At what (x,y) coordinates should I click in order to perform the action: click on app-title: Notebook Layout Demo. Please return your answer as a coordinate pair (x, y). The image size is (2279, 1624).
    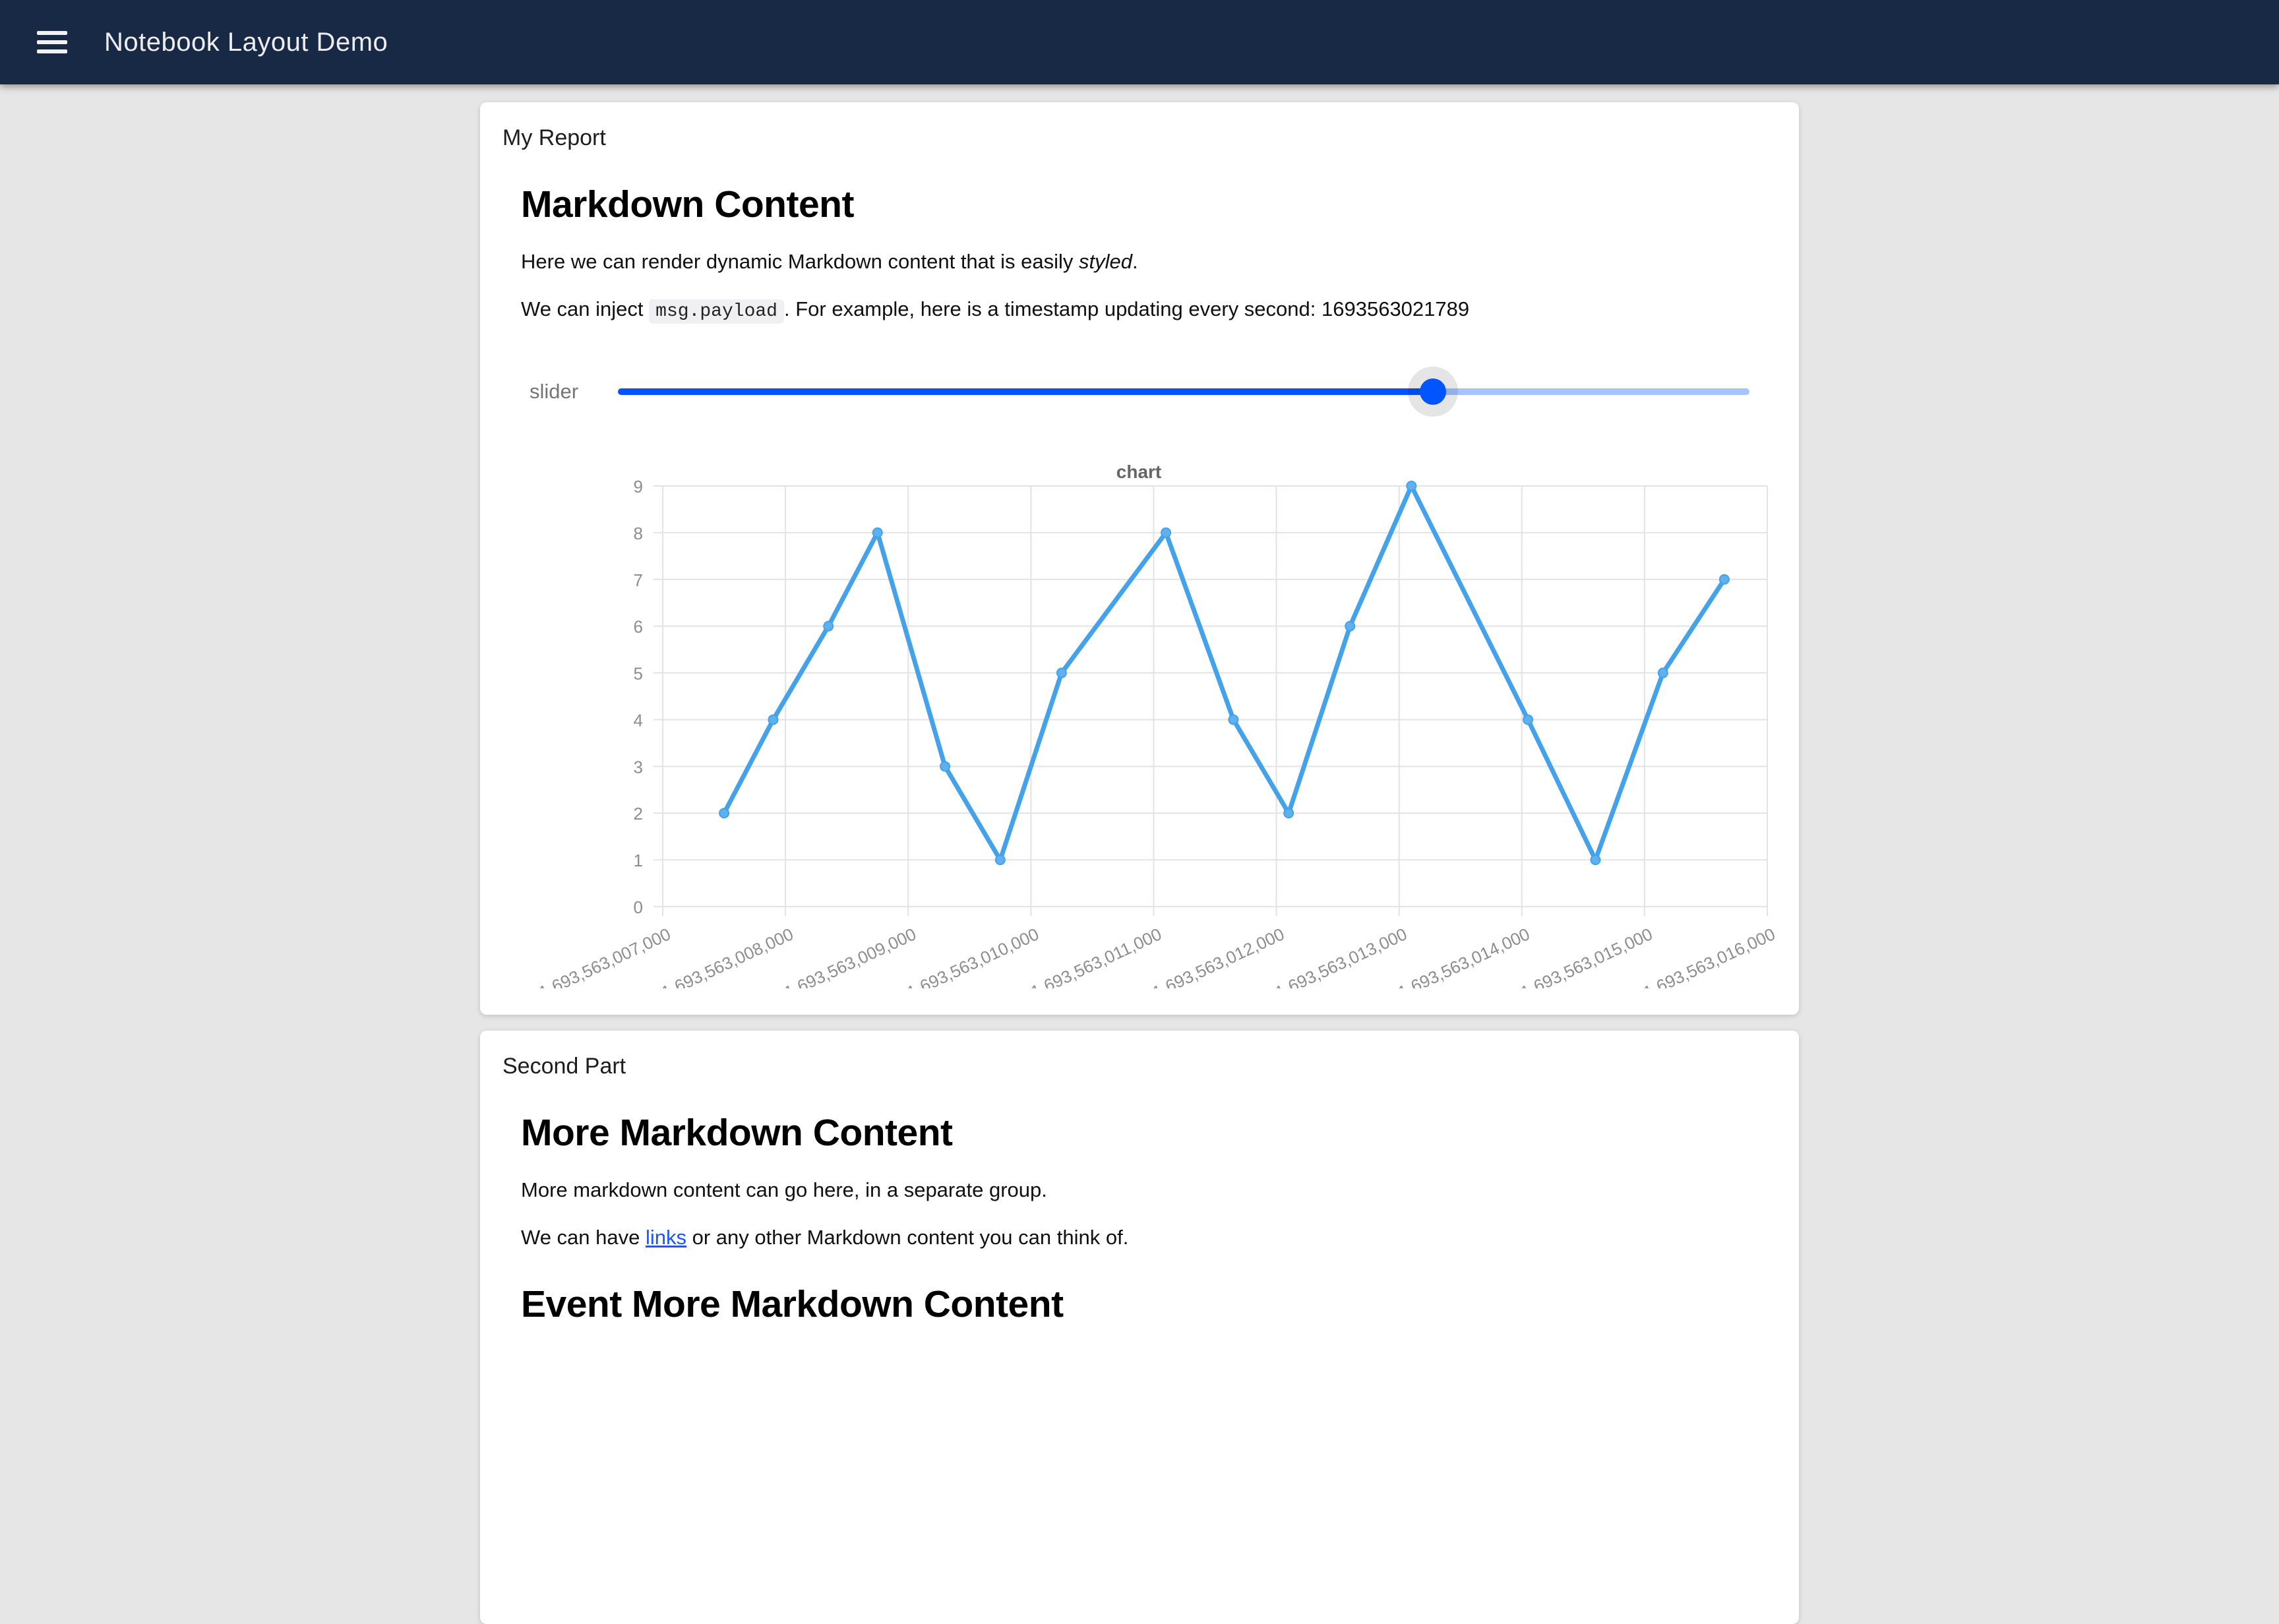
    Looking at the image, I should click on (246, 42).